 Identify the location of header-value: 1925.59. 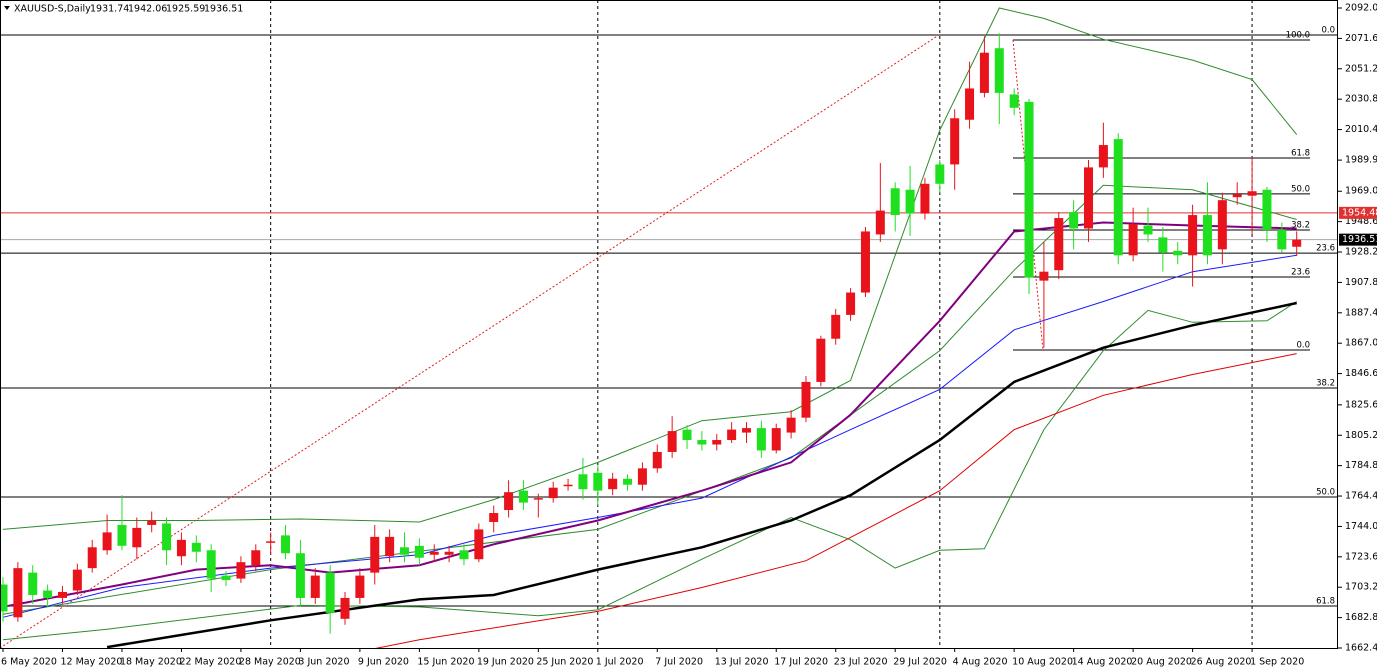
(185, 9).